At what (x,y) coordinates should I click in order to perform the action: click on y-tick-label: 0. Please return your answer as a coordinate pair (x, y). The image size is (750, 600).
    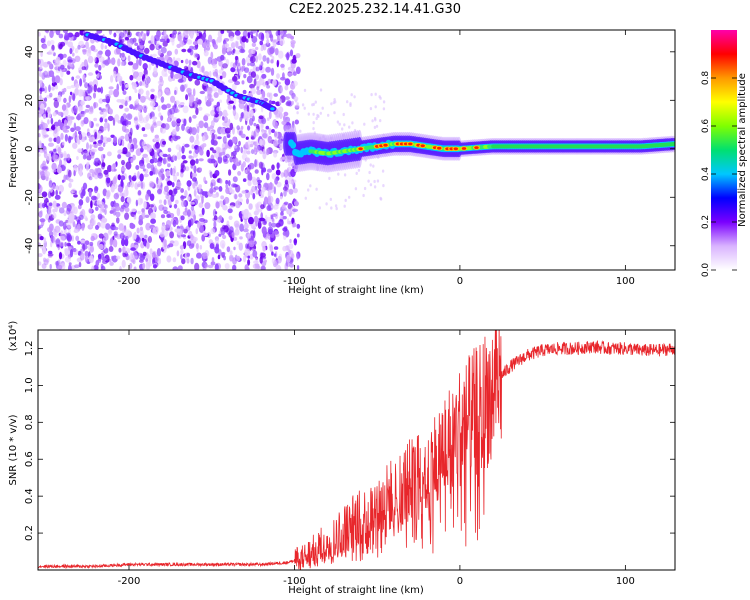
    Looking at the image, I should click on (29, 149).